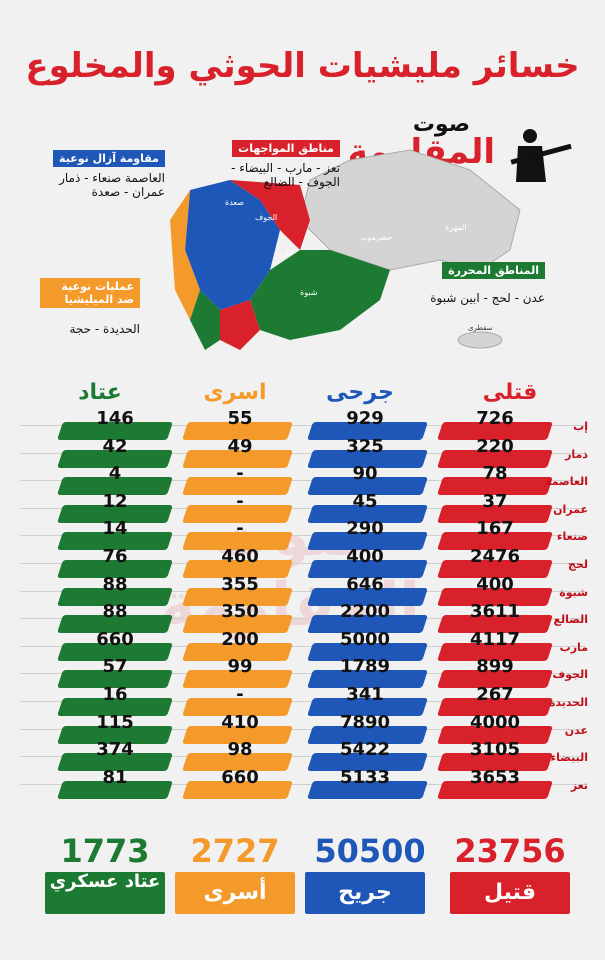 This screenshot has height=960, width=605. I want to click on value-wounded: 2200, so click(365, 611).